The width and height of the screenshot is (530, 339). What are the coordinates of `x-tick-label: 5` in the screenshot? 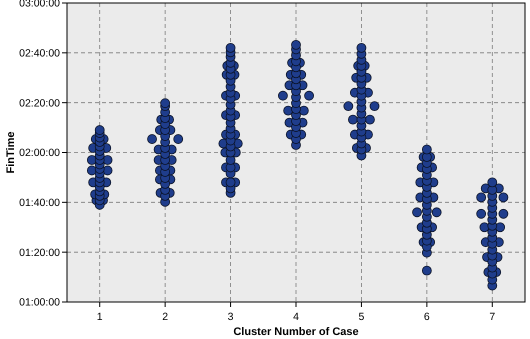 It's located at (361, 317).